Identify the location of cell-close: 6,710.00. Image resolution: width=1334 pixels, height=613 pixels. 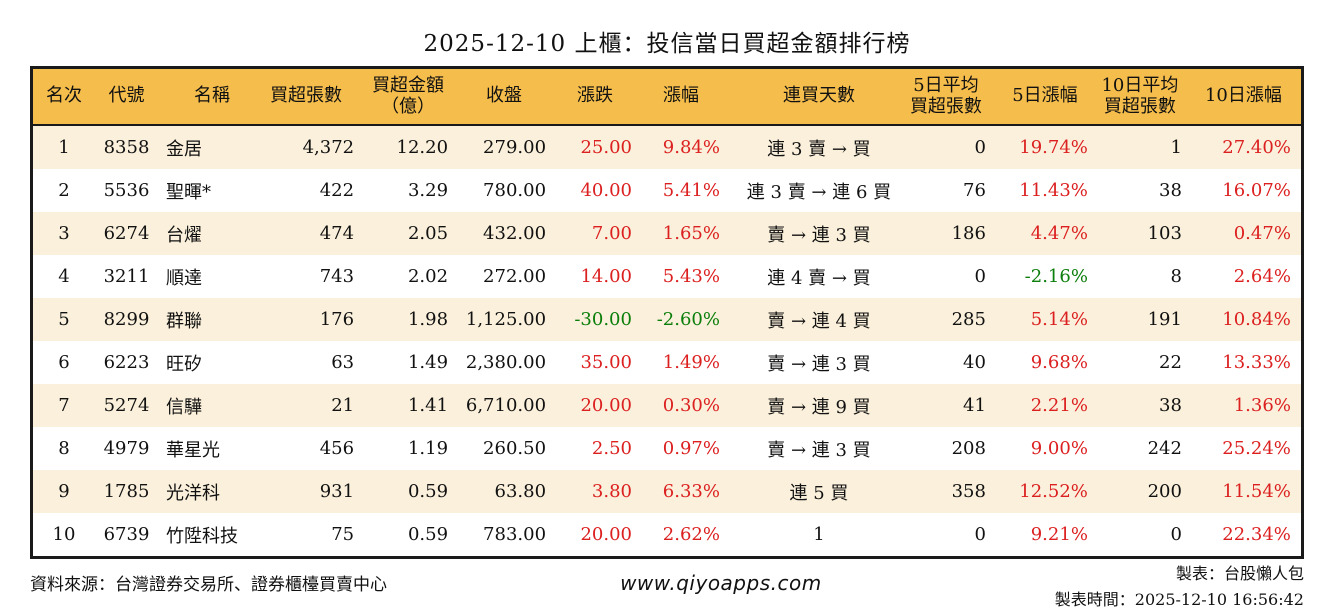
(506, 405).